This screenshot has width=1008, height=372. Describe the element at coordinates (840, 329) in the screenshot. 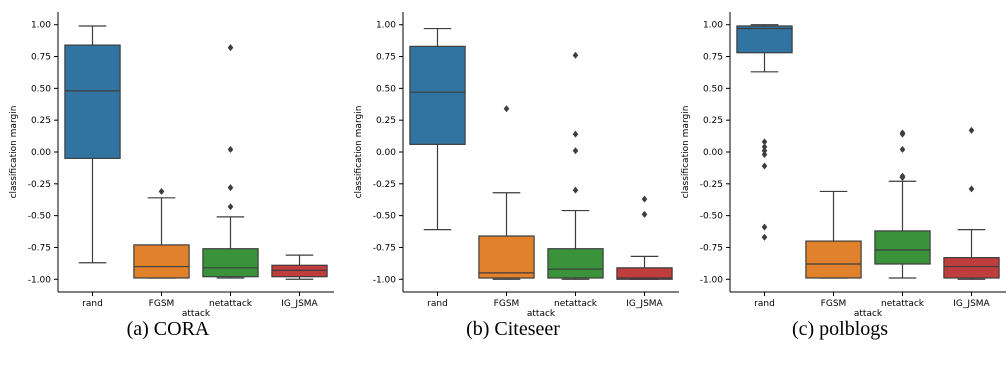

I see `panel-caption: (c) polblogs` at that location.